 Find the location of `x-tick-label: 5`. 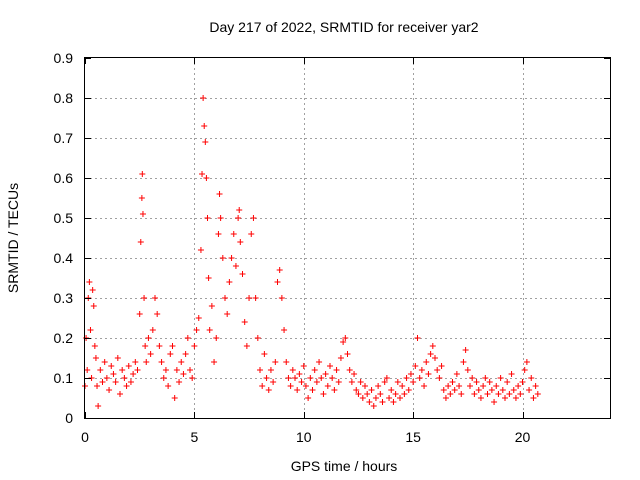

x-tick-label: 5 is located at coordinates (194, 437).